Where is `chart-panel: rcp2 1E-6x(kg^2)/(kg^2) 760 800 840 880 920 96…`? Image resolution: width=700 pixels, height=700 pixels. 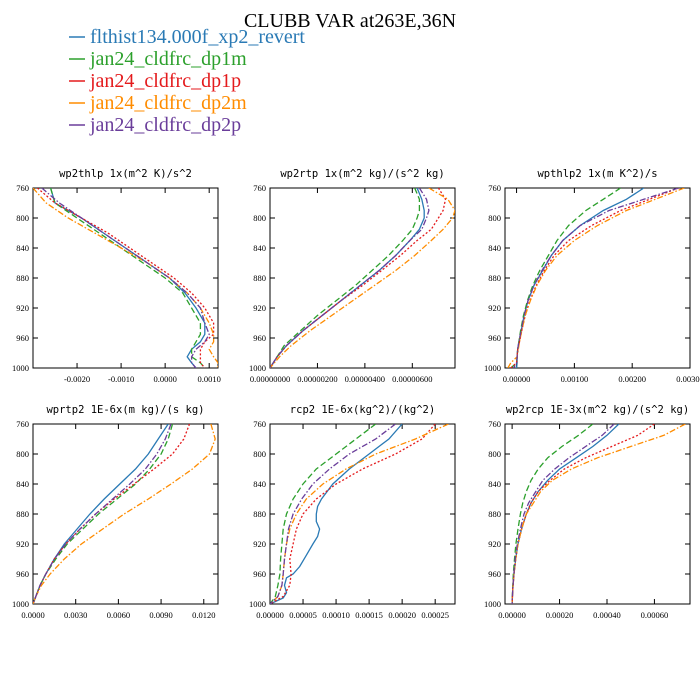
chart-panel: rcp2 1E-6x(kg^2)/(kg^2) 760 800 840 880 920 96… is located at coordinates (352, 512).